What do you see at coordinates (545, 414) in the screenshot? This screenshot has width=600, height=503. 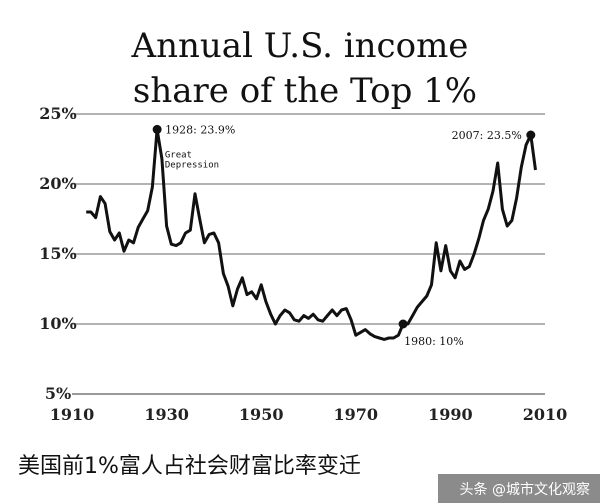 I see `x-tick-label: 2010` at bounding box center [545, 414].